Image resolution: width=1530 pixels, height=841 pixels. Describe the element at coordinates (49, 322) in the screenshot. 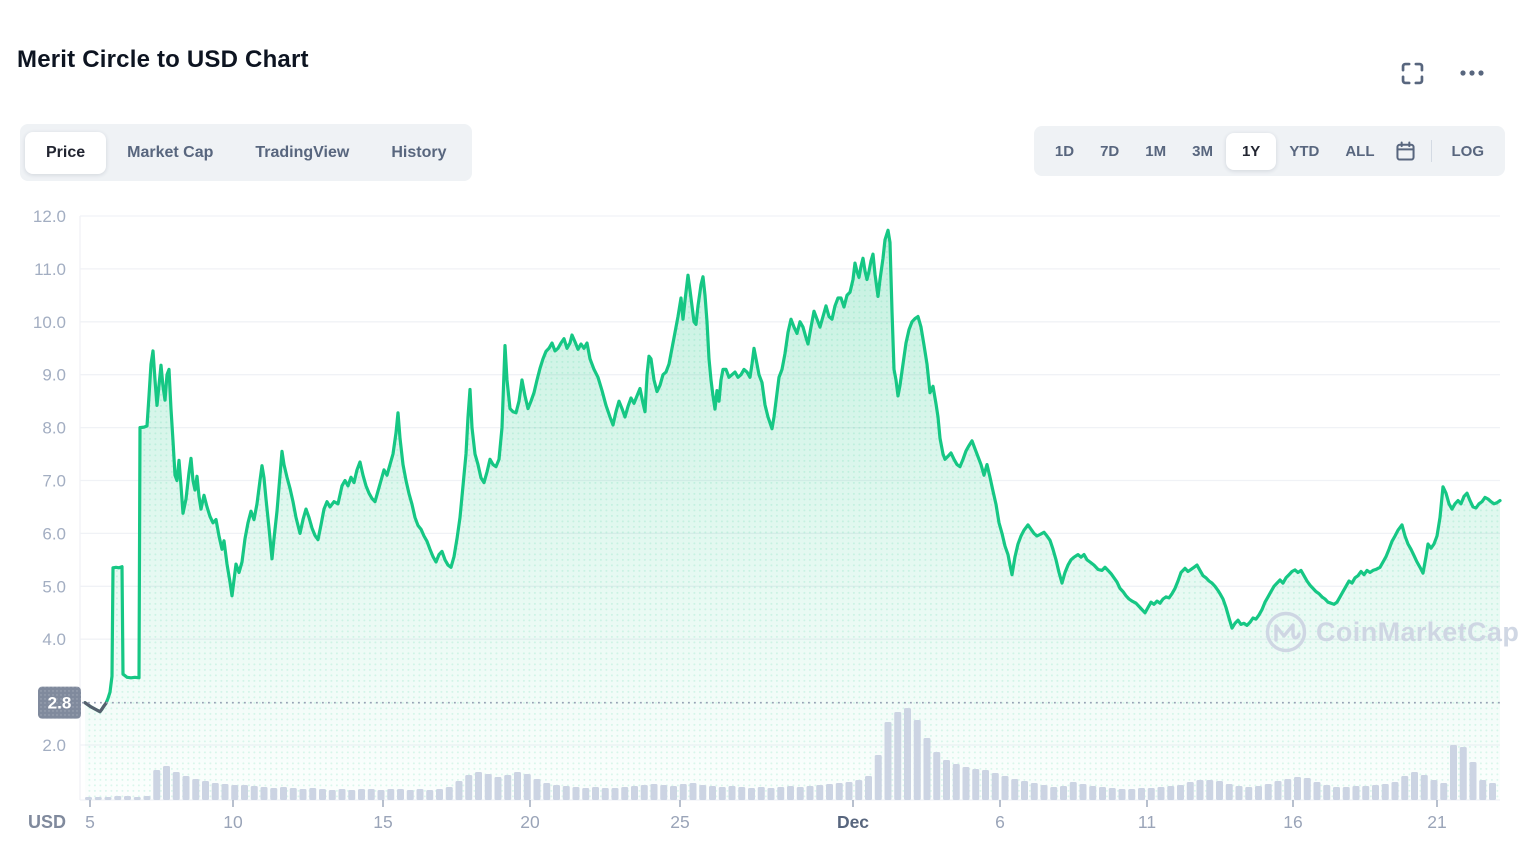

I see `y-tick-label: 10.0` at that location.